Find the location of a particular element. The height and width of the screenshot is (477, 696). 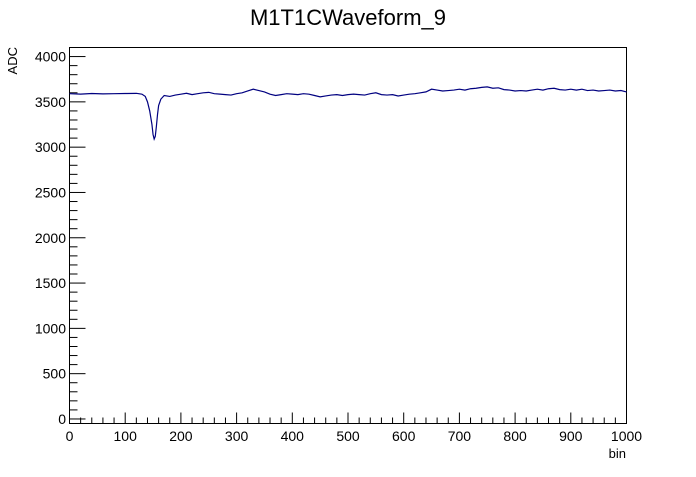

x-tick-label: 200 is located at coordinates (181, 436).